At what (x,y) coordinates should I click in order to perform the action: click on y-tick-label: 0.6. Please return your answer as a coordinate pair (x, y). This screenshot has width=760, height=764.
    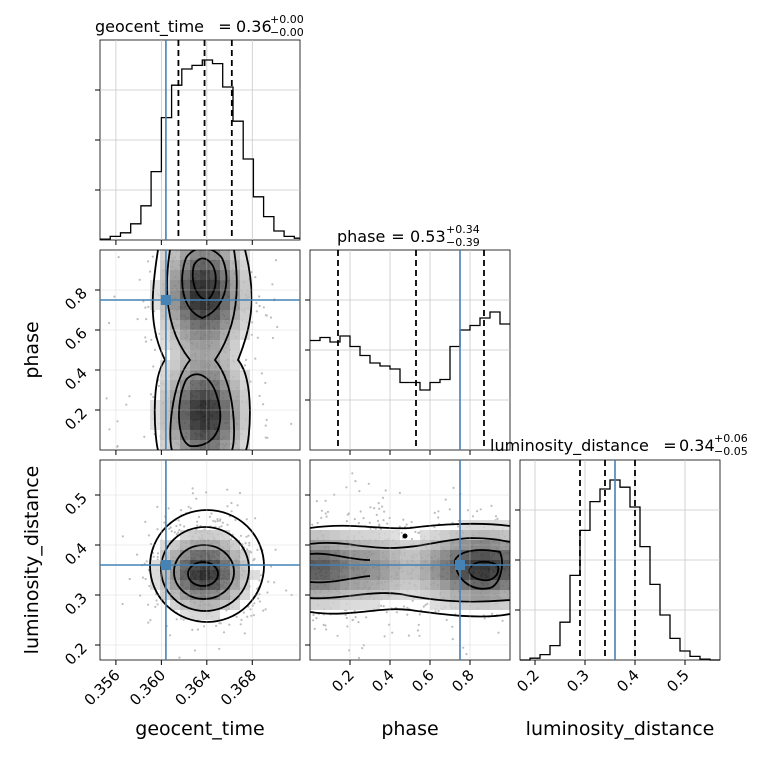
    Looking at the image, I should click on (76, 339).